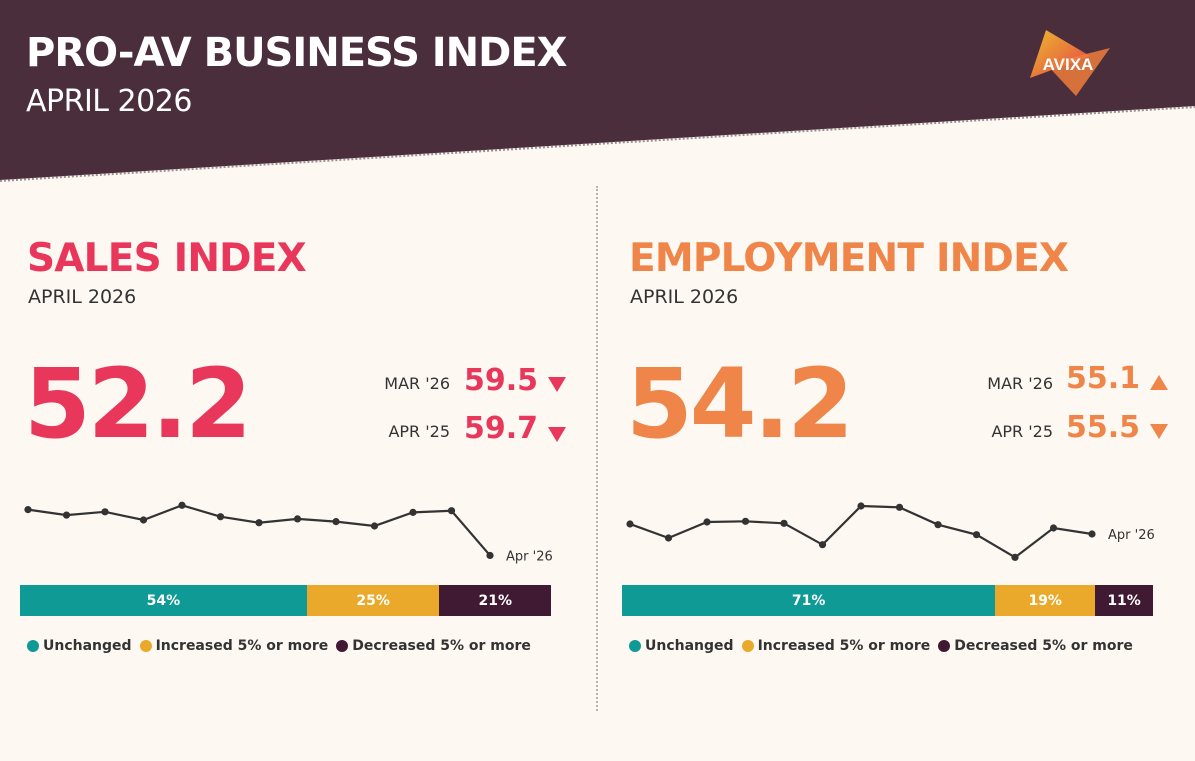 The height and width of the screenshot is (761, 1195). I want to click on sales-compare-label-1: MAR '26, so click(417, 383).